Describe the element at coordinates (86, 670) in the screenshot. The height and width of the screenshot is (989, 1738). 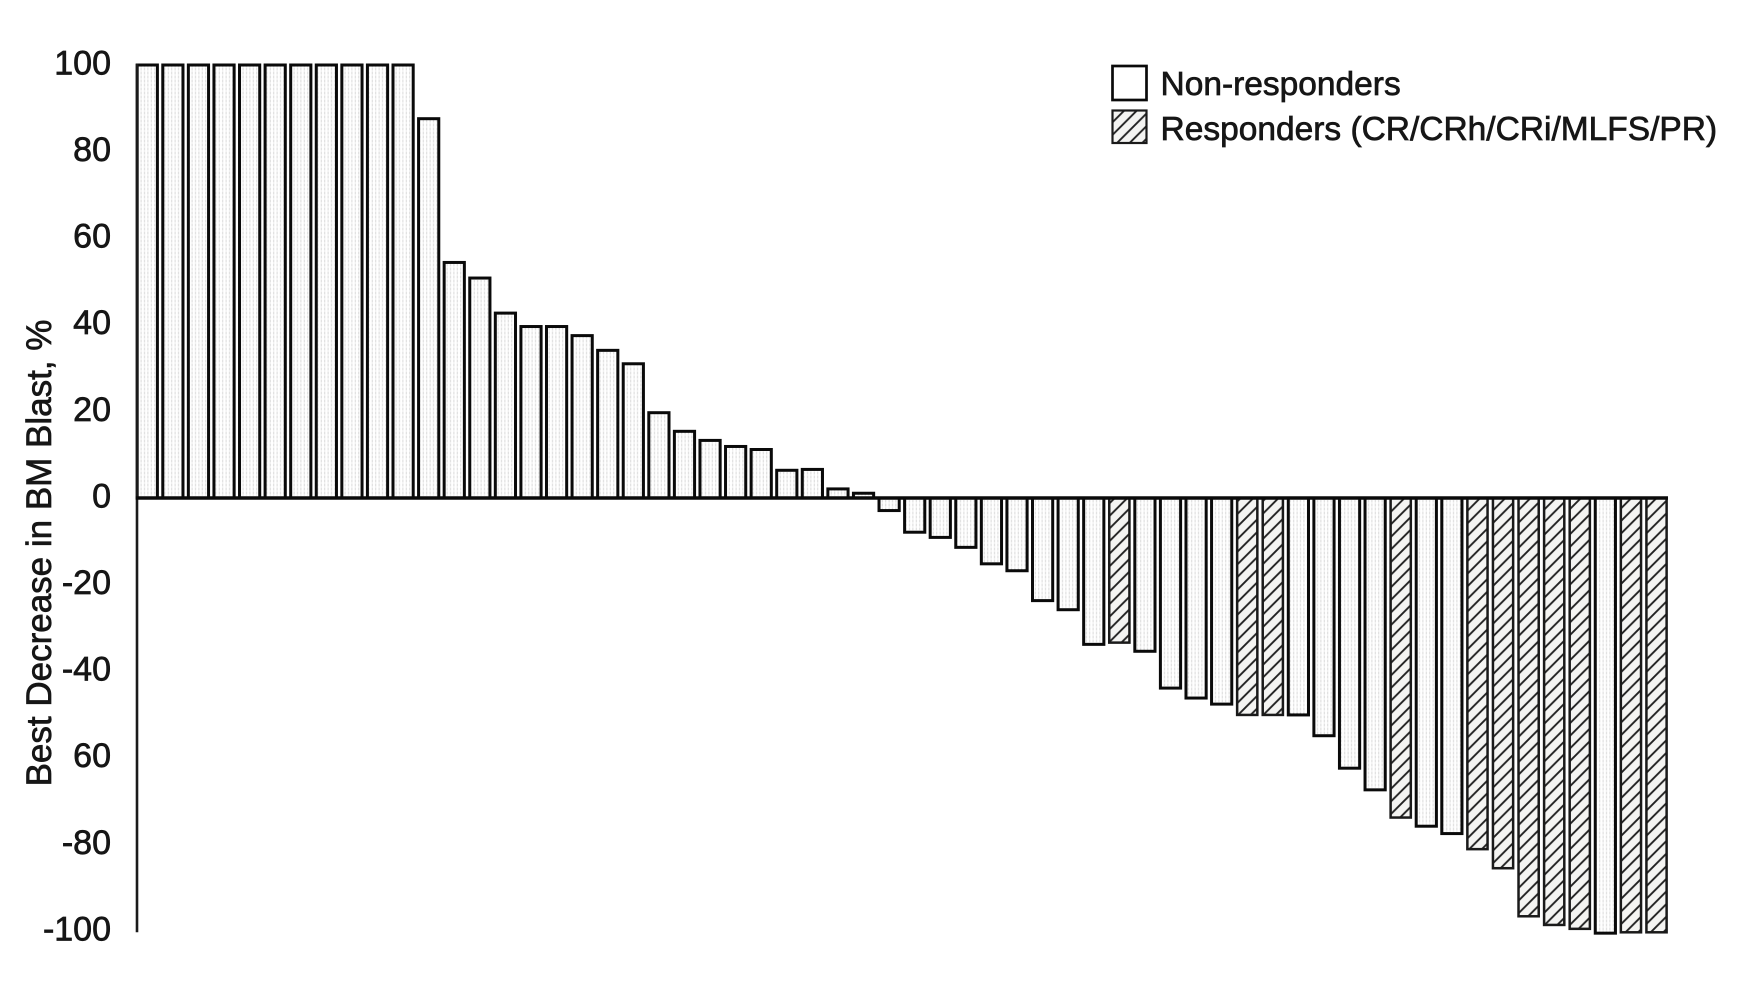
I see `svg-text: -40` at that location.